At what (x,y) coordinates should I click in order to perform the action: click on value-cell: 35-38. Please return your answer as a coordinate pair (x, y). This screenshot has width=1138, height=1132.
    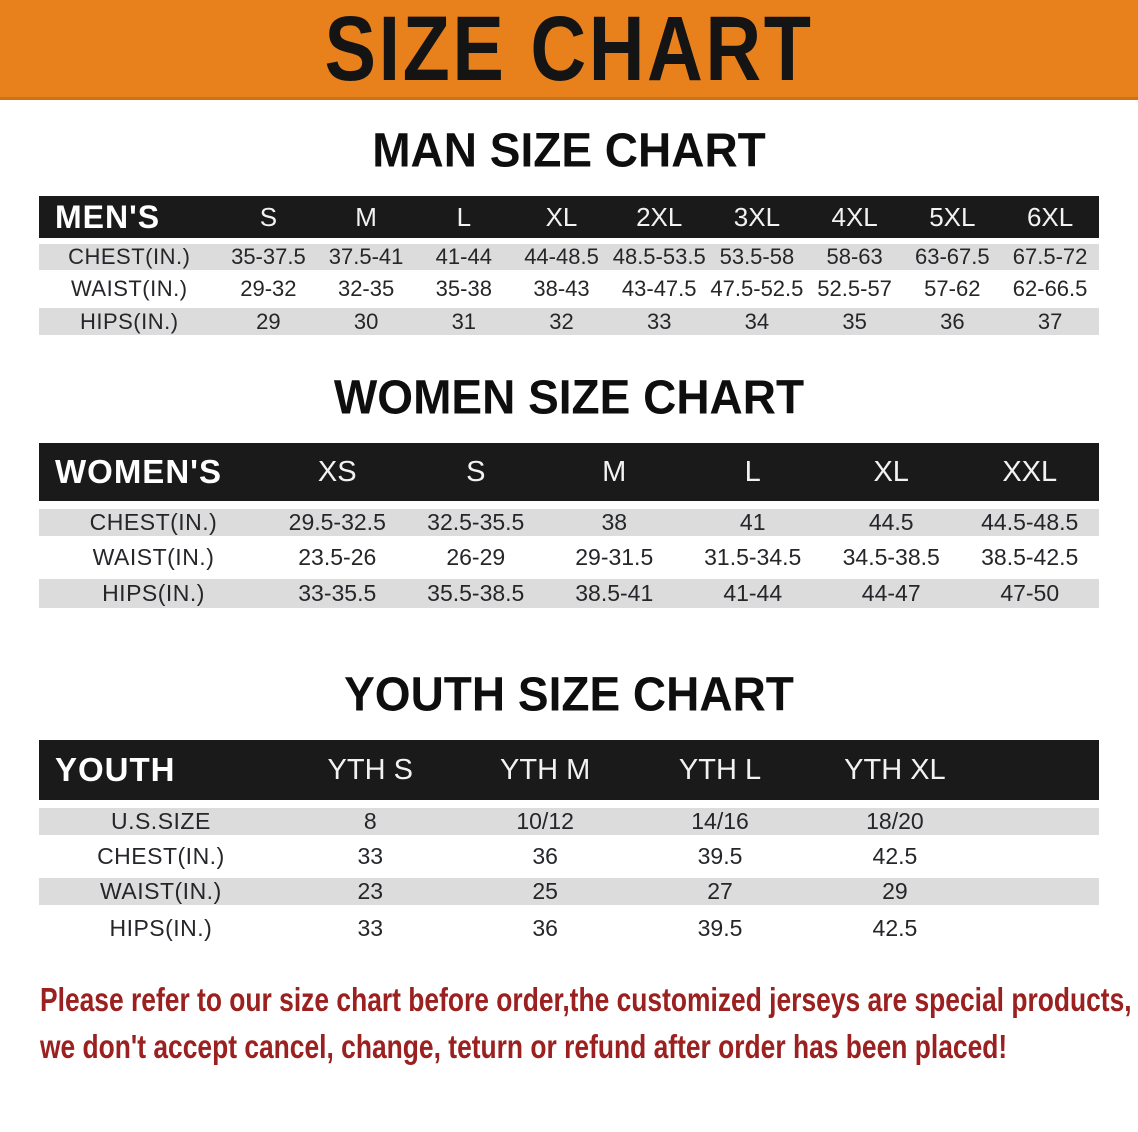
    Looking at the image, I should click on (463, 287).